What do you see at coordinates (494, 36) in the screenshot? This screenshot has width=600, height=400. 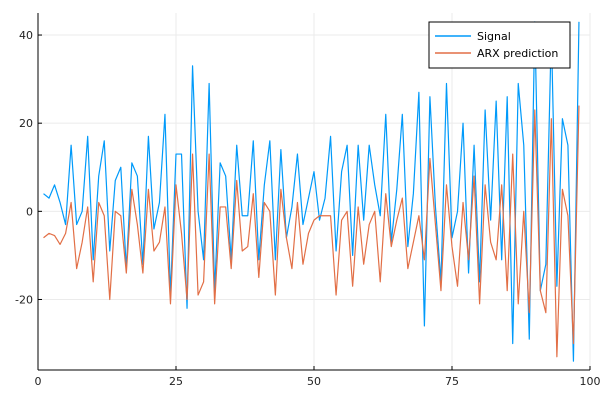 I see `legend-label: Signal` at bounding box center [494, 36].